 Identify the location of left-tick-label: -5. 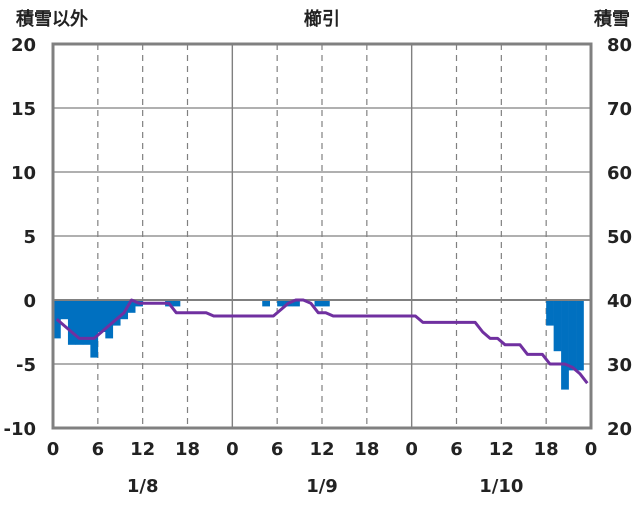
(26, 365).